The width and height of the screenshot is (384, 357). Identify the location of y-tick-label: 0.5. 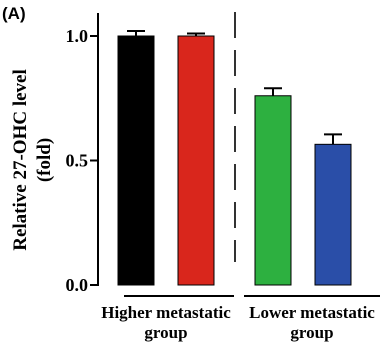
(77, 161).